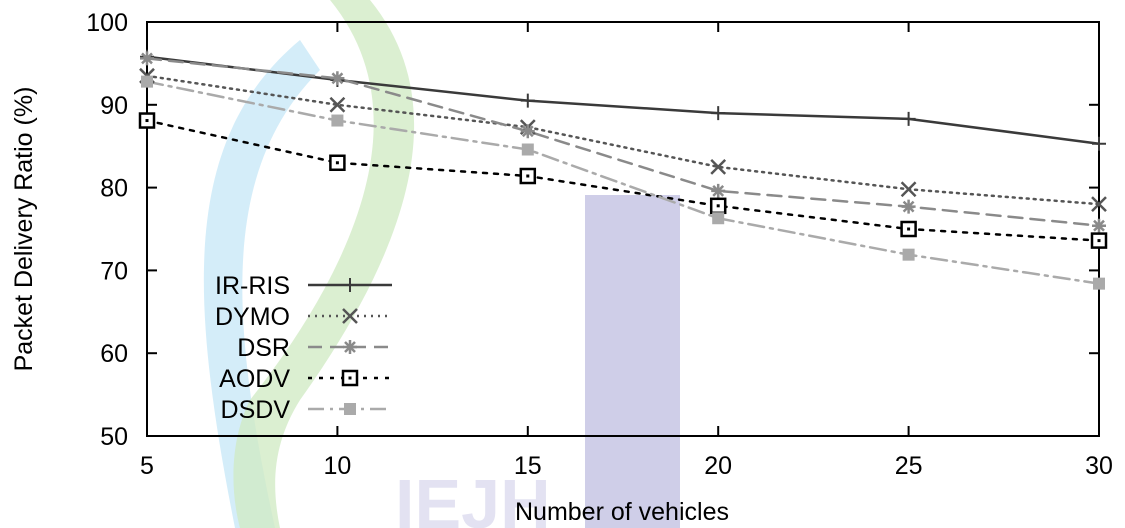 The width and height of the screenshot is (1125, 528). I want to click on x-tick-label: 10, so click(337, 466).